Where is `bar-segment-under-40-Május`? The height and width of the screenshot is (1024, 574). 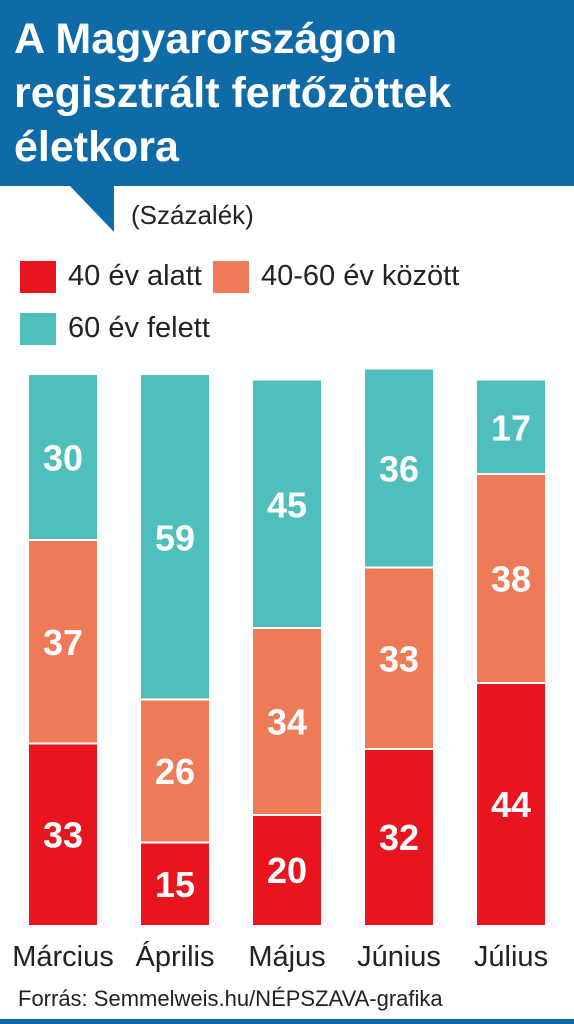 bar-segment-under-40-Május is located at coordinates (287, 870).